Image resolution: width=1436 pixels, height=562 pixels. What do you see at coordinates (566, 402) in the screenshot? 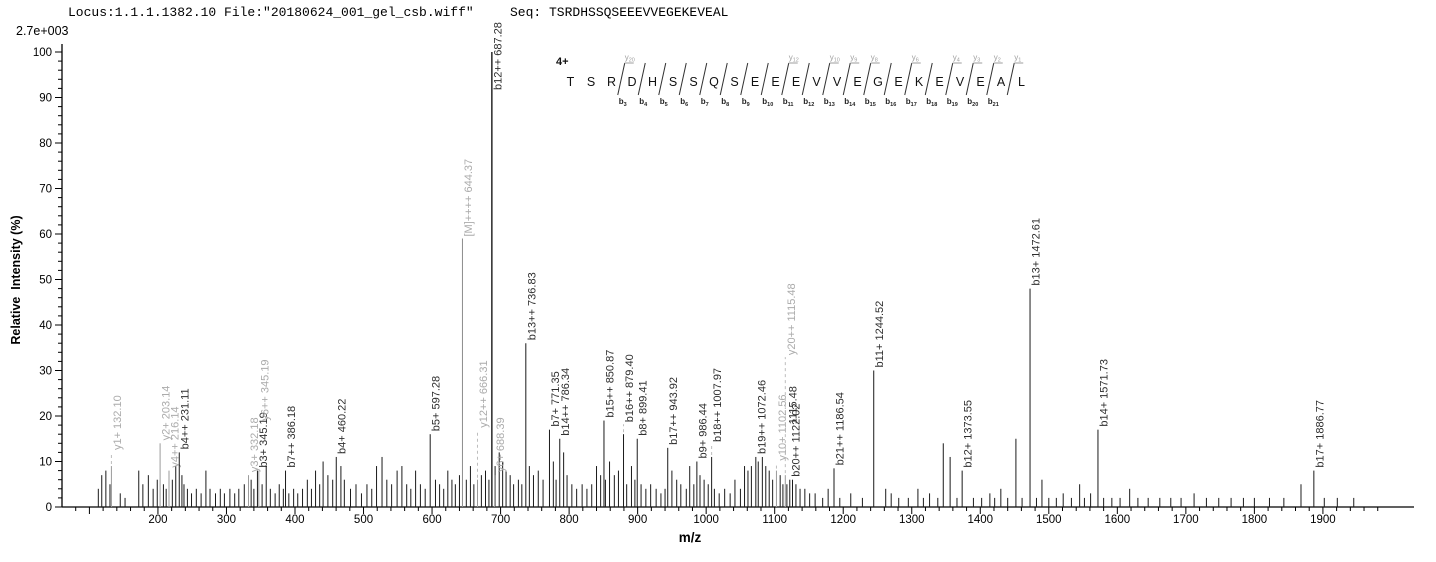
I see `peak-label: b14++ 786.34` at bounding box center [566, 402].